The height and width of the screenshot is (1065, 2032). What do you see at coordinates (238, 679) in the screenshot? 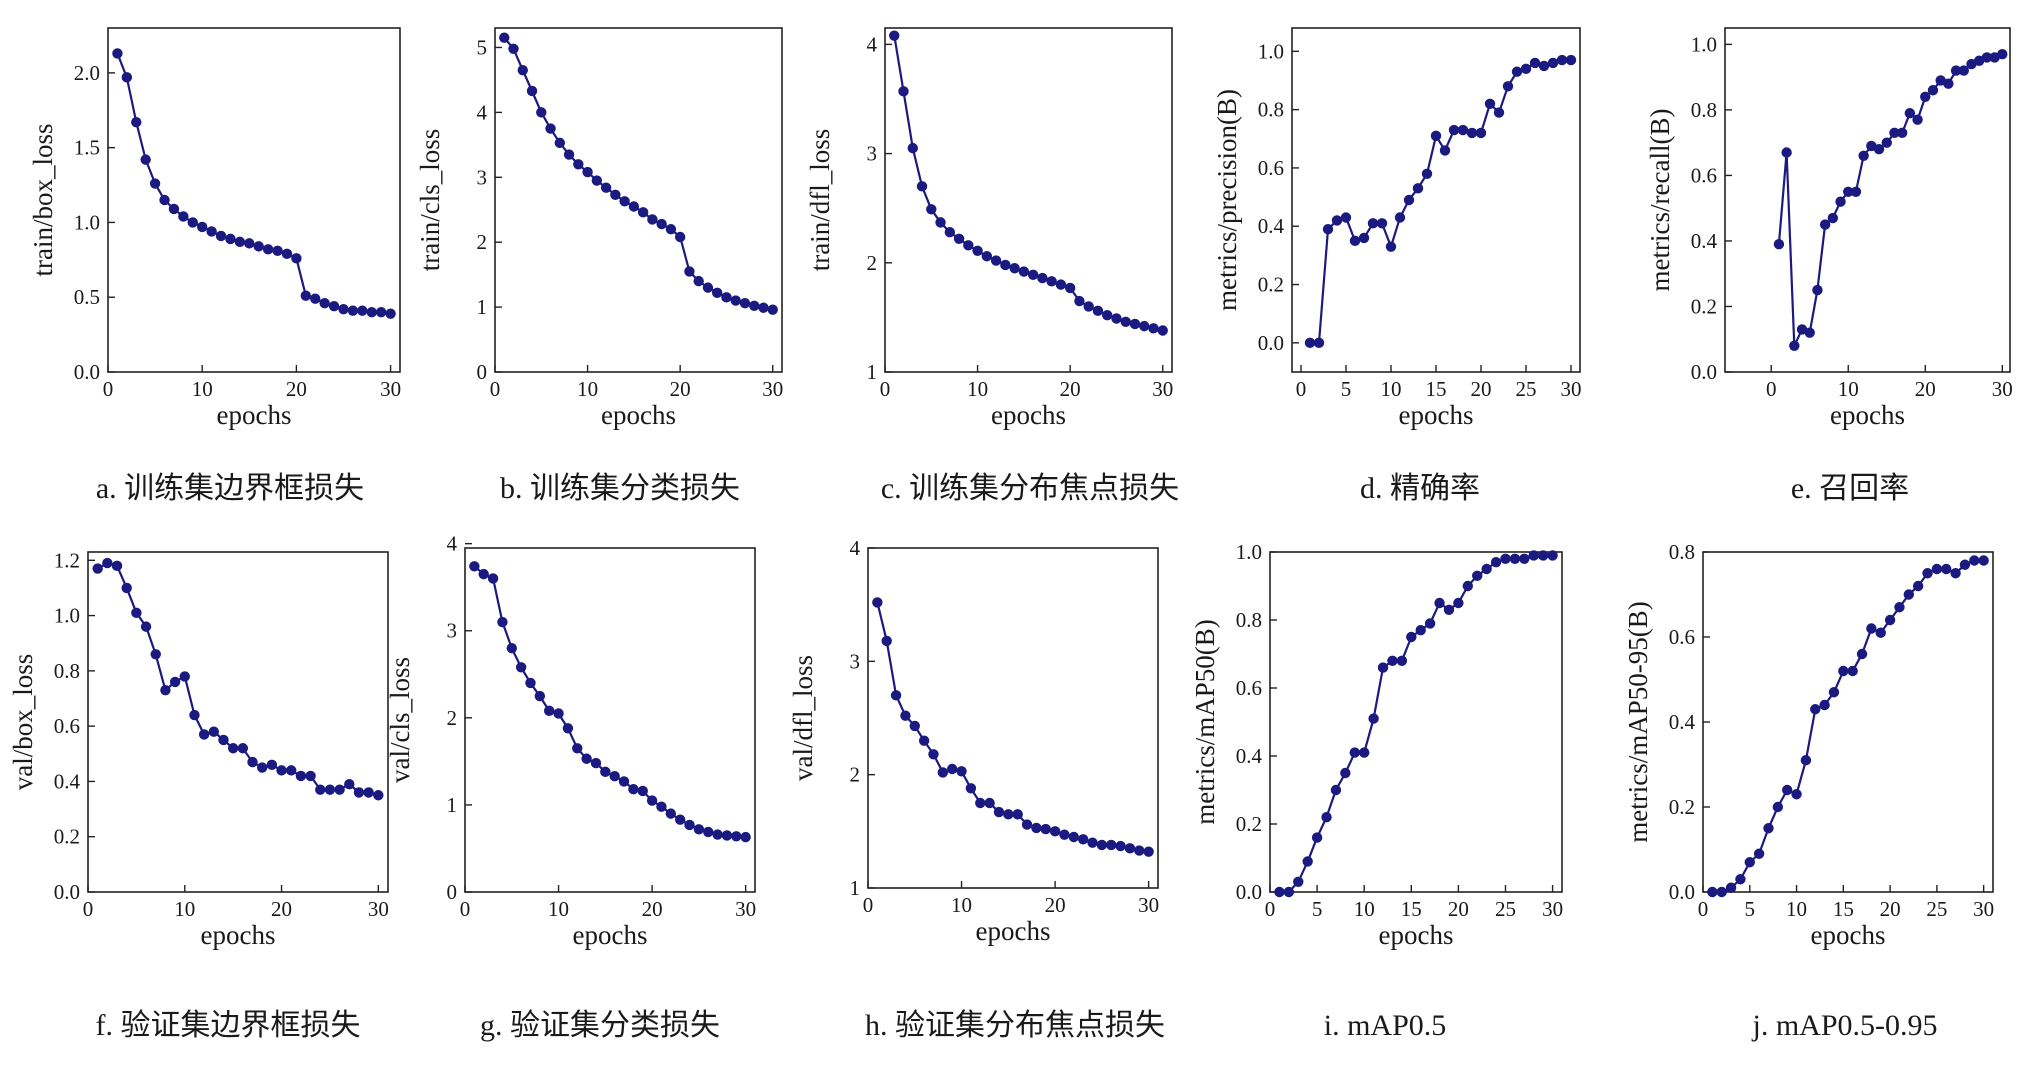
I see `series-line` at bounding box center [238, 679].